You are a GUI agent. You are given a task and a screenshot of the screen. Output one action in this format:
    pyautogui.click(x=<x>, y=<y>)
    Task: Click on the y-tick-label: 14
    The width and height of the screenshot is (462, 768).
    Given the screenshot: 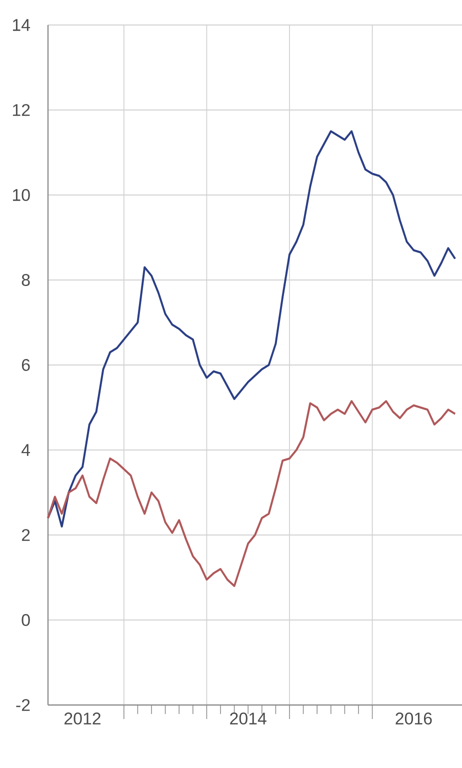 What is the action you would take?
    pyautogui.click(x=21, y=25)
    